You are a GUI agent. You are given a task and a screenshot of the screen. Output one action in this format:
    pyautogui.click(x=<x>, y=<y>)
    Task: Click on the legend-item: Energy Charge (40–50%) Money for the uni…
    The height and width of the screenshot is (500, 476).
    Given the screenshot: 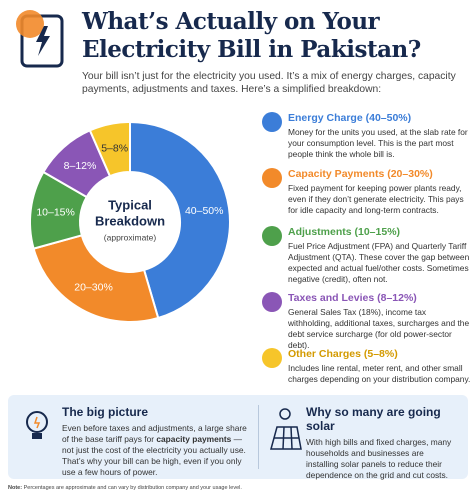 What is the action you would take?
    pyautogui.click(x=367, y=136)
    